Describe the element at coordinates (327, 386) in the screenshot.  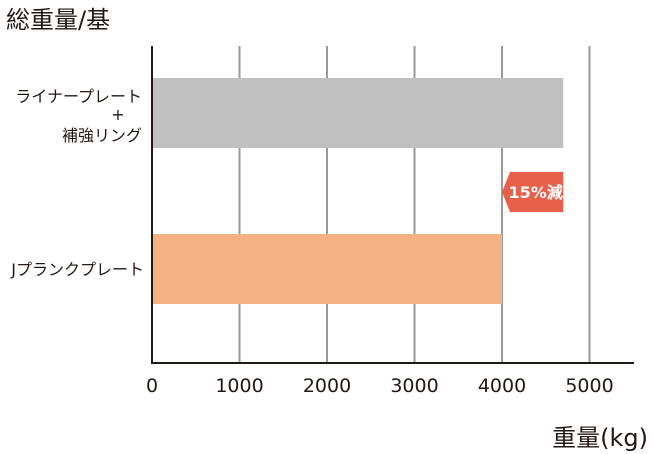
I see `x-tick-label-2000: 2000` at that location.